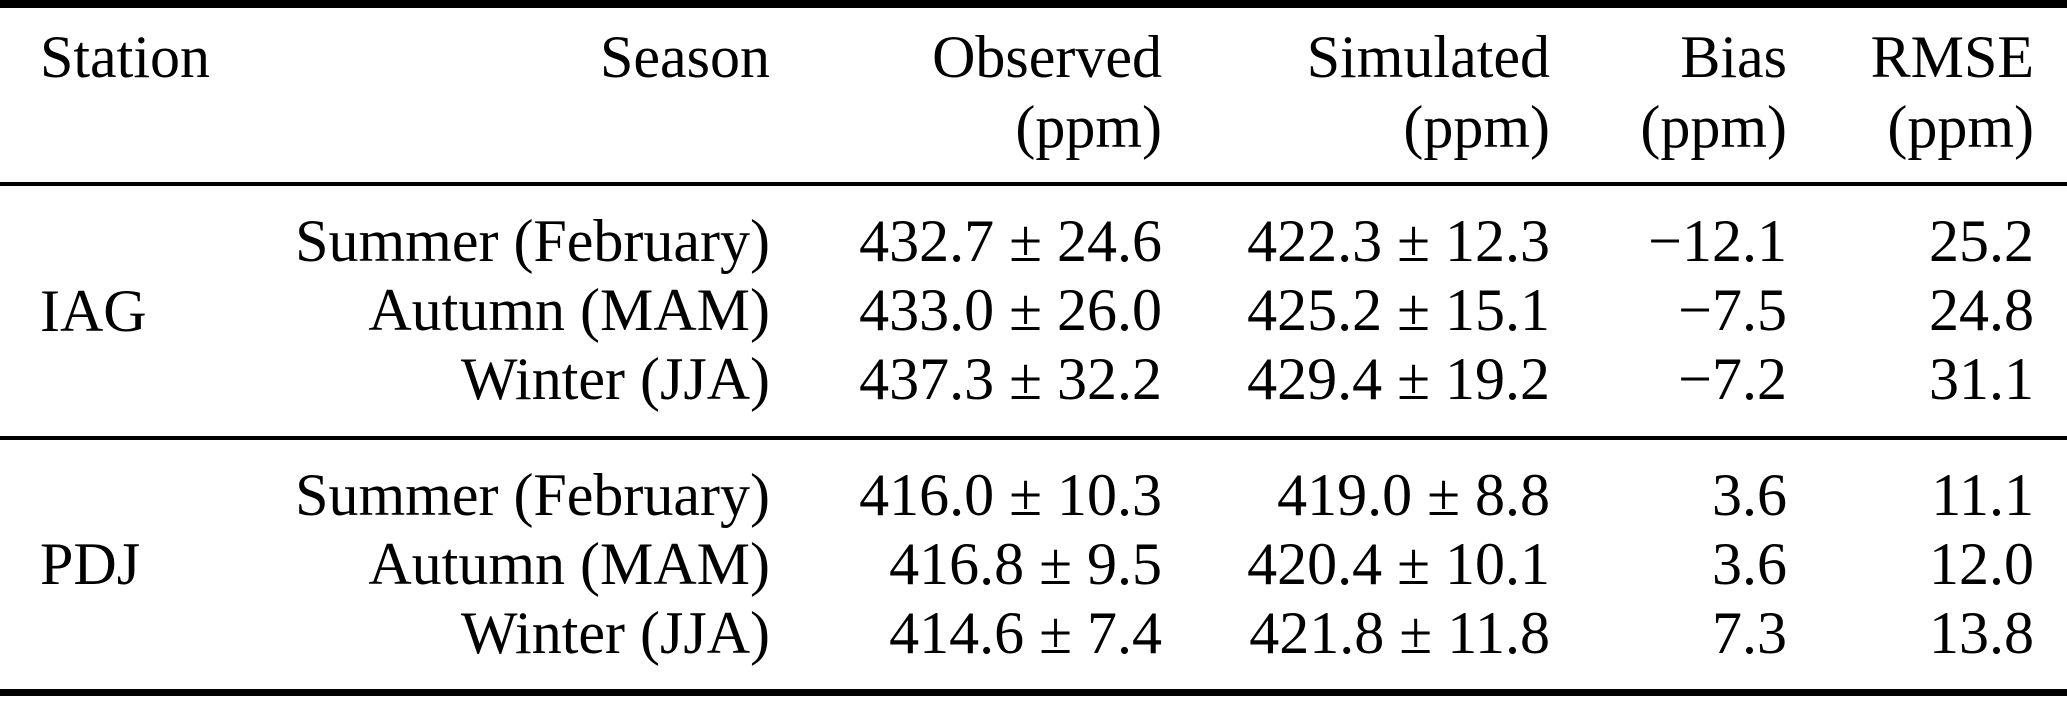 The height and width of the screenshot is (714, 2067). What do you see at coordinates (1981, 241) in the screenshot?
I see `rmse-cell: 25.2` at bounding box center [1981, 241].